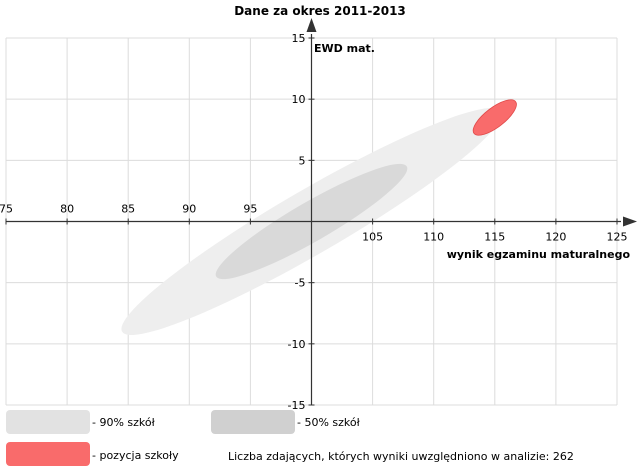 The image size is (640, 470). I want to click on legend-label-school: - pozycja szkoły, so click(135, 455).